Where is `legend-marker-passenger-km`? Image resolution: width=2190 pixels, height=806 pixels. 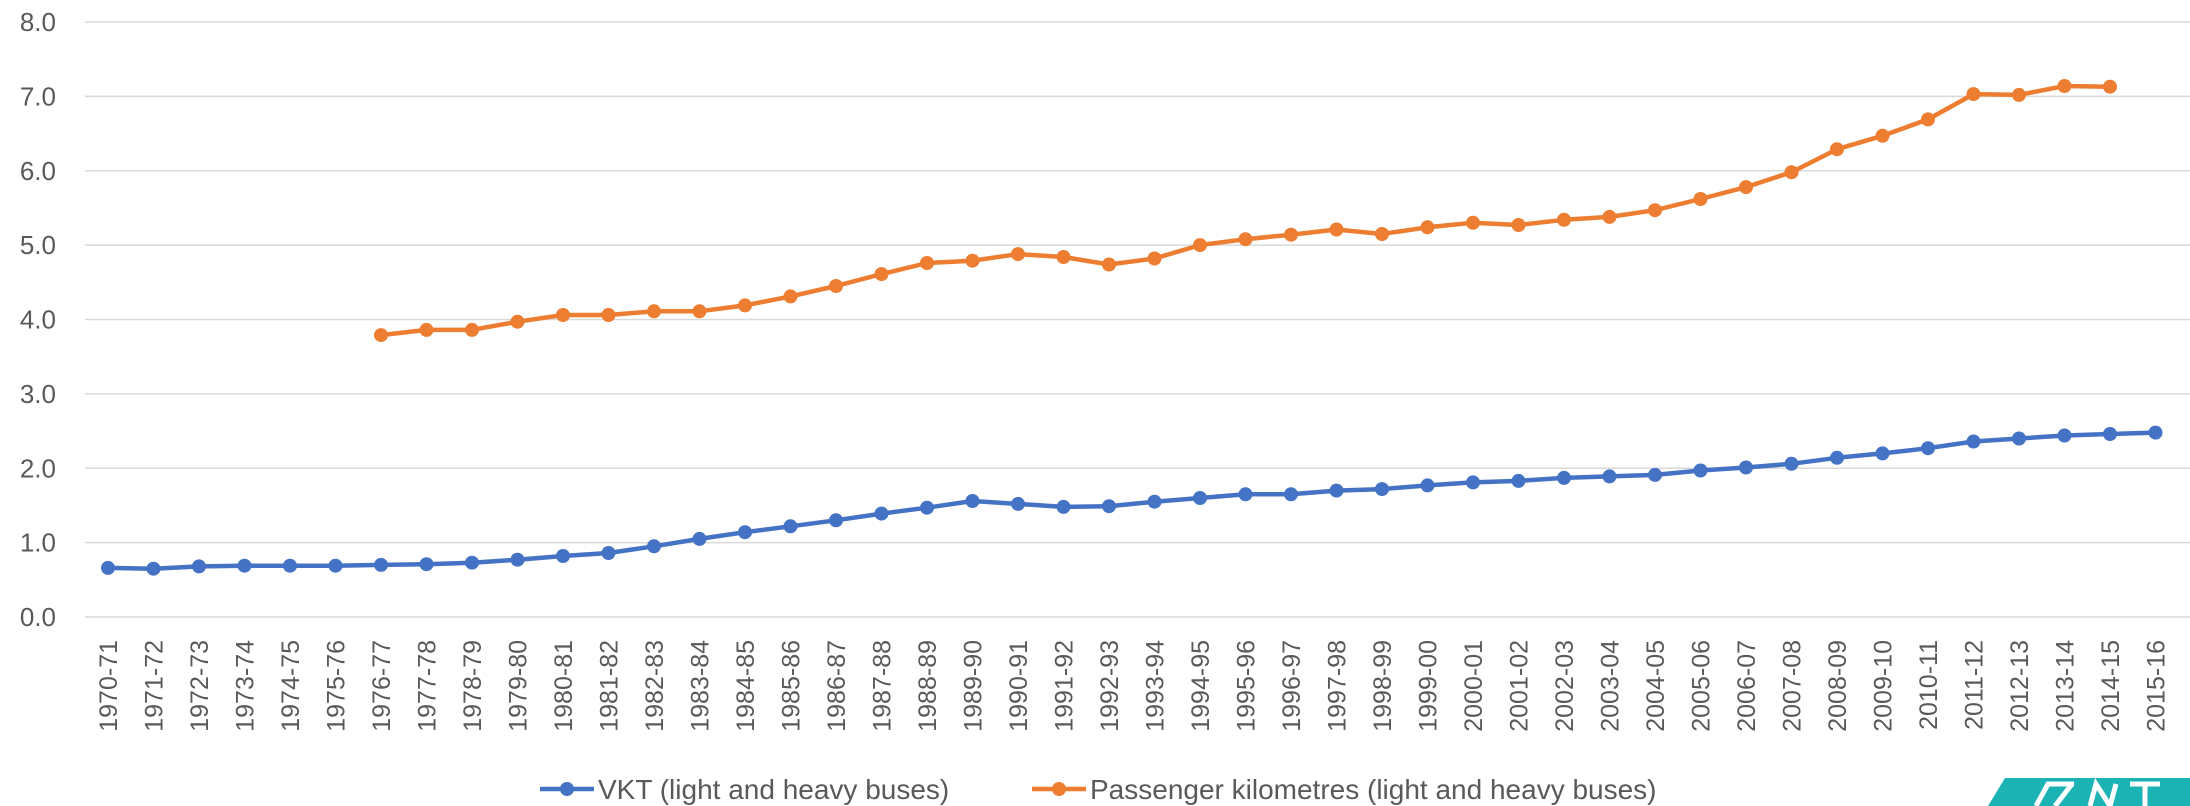 legend-marker-passenger-km is located at coordinates (1059, 789).